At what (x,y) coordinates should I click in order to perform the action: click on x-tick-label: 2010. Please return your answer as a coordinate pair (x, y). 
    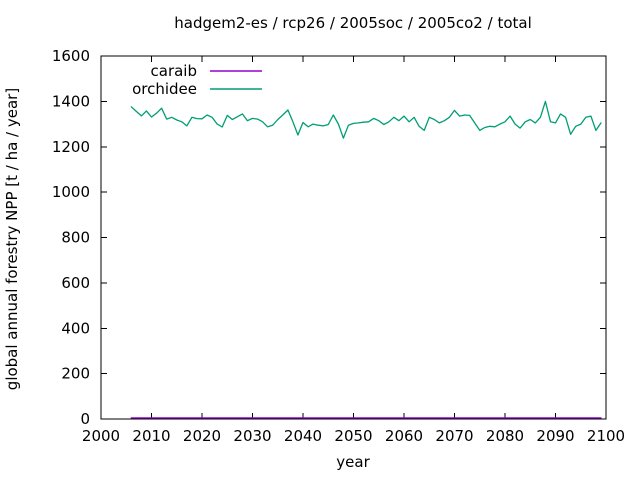
    Looking at the image, I should click on (151, 436).